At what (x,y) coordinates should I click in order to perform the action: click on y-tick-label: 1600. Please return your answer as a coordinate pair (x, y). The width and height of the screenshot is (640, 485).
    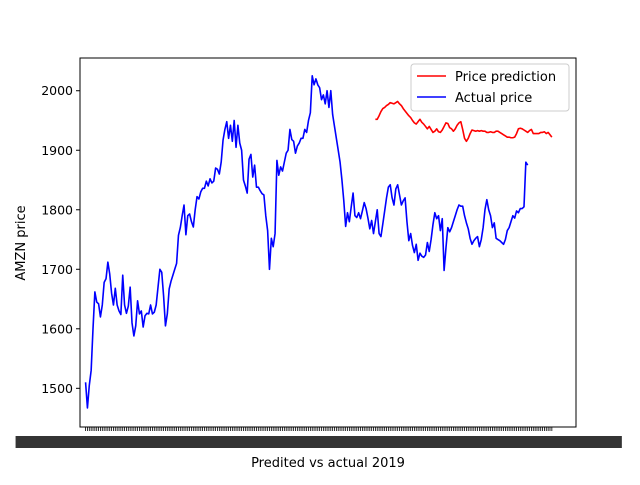
    Looking at the image, I should click on (57, 328).